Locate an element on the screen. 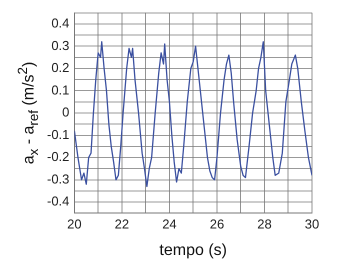 The width and height of the screenshot is (340, 264). y-tick-label: -0.3 is located at coordinates (58, 178).